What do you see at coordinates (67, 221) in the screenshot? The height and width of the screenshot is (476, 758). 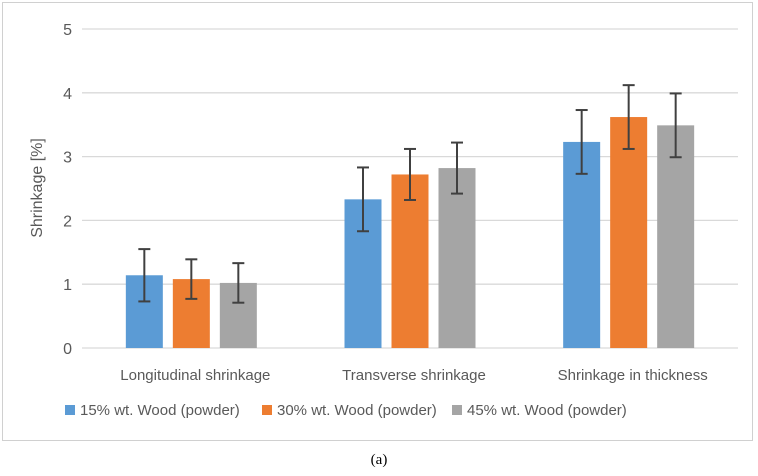 I see `y-tick-label: 2` at bounding box center [67, 221].